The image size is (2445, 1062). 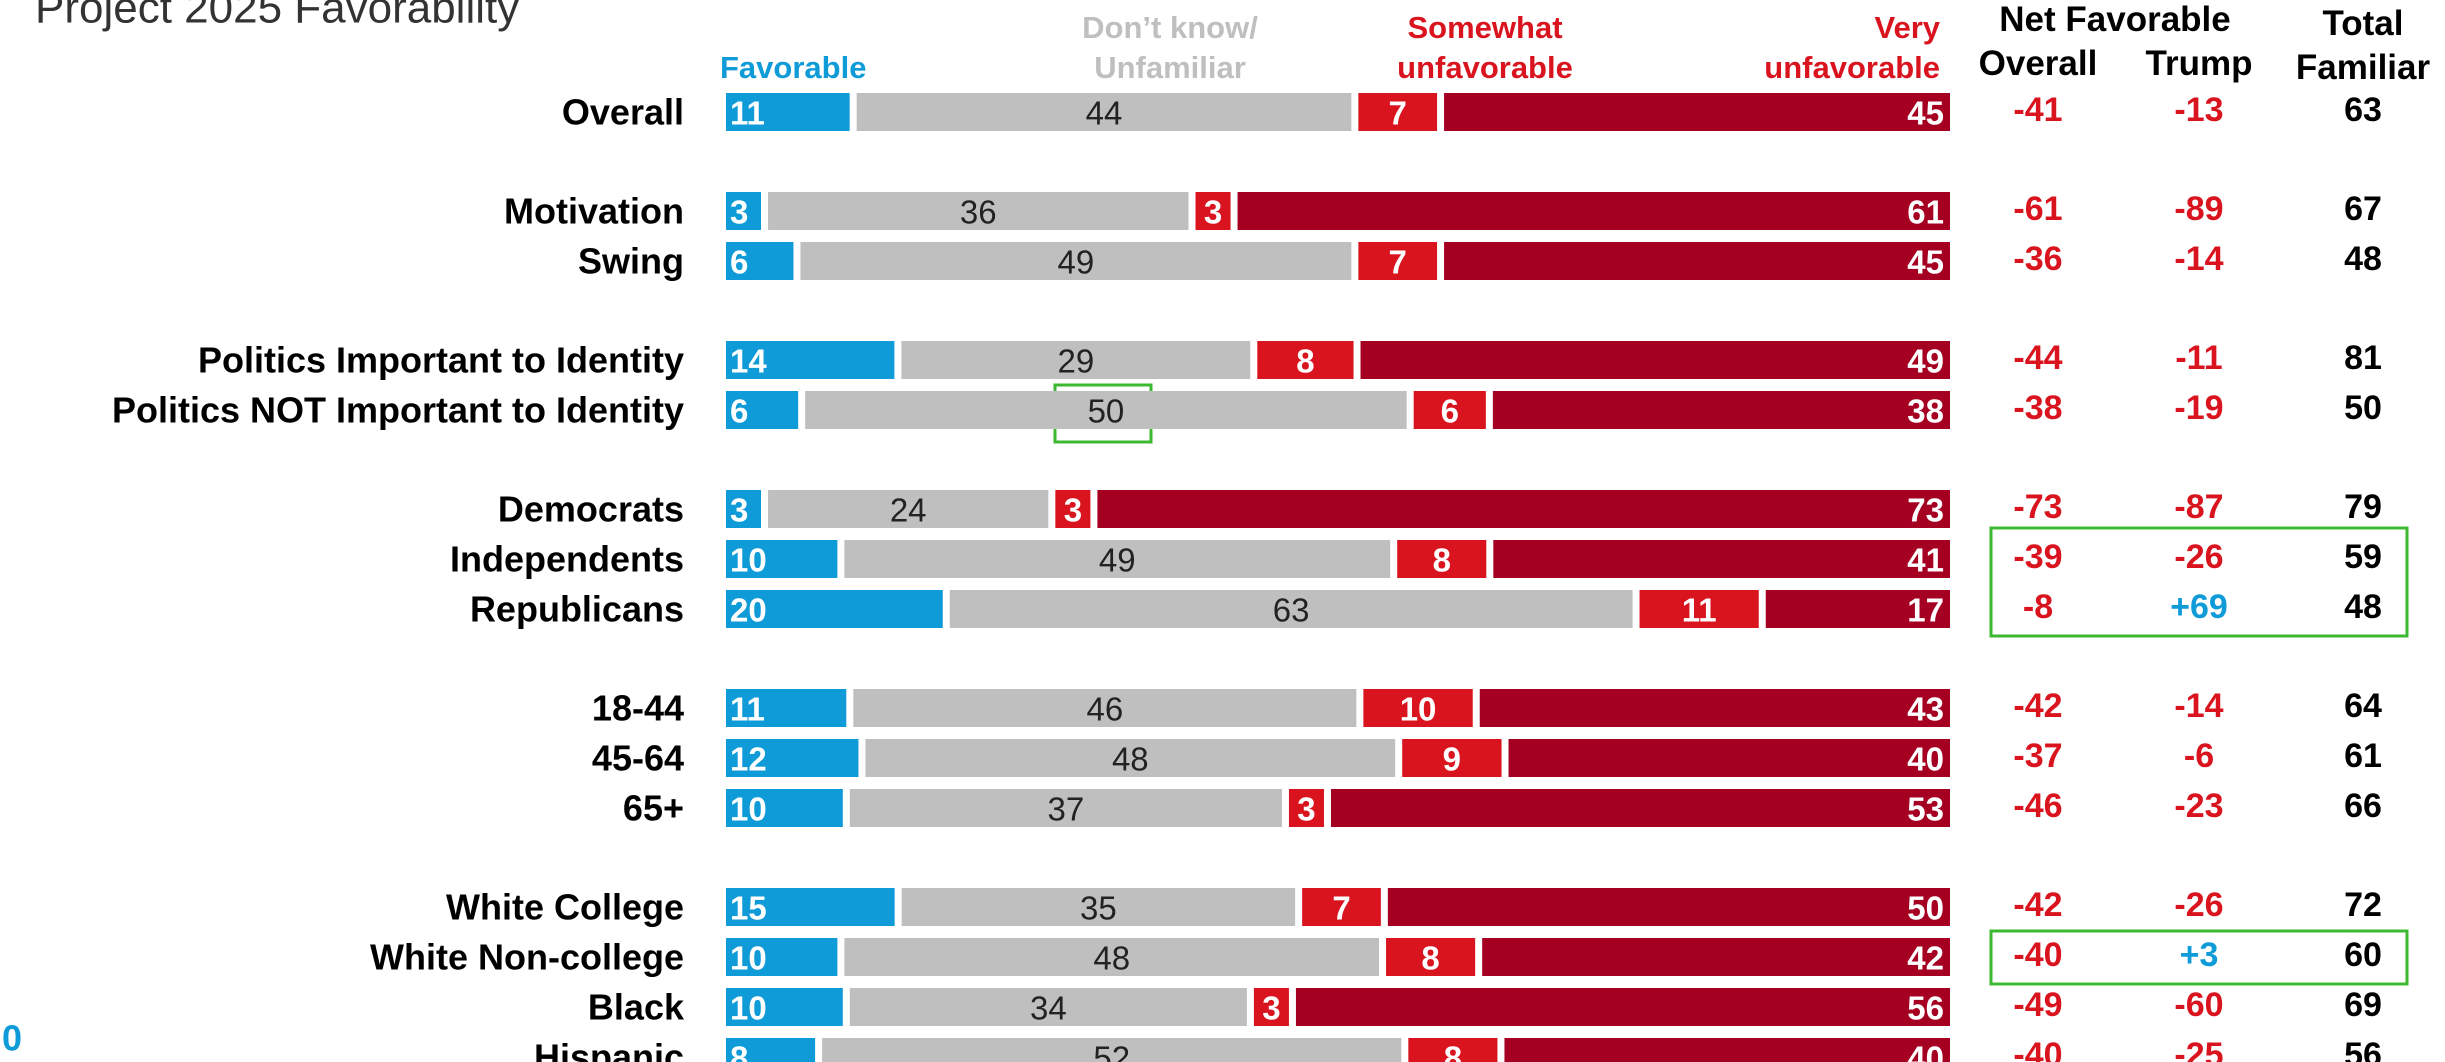 I want to click on data-label: 63, so click(x=1291, y=610).